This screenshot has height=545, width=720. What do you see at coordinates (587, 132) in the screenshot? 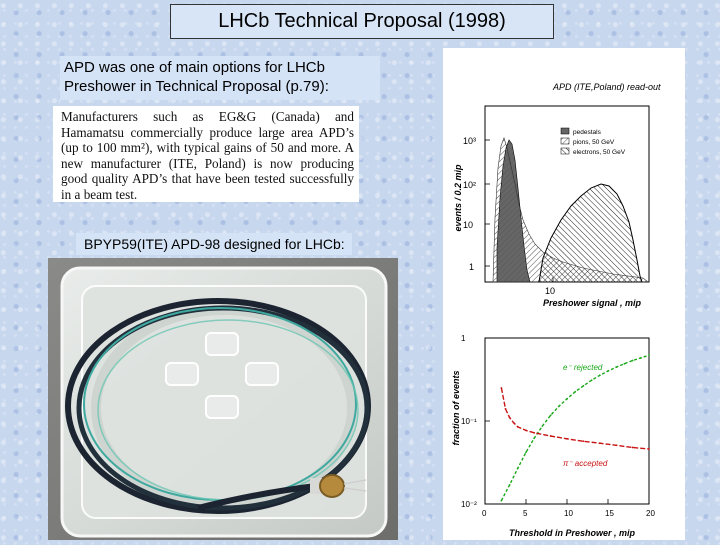
I see `legend-pedestals: pedestals` at bounding box center [587, 132].